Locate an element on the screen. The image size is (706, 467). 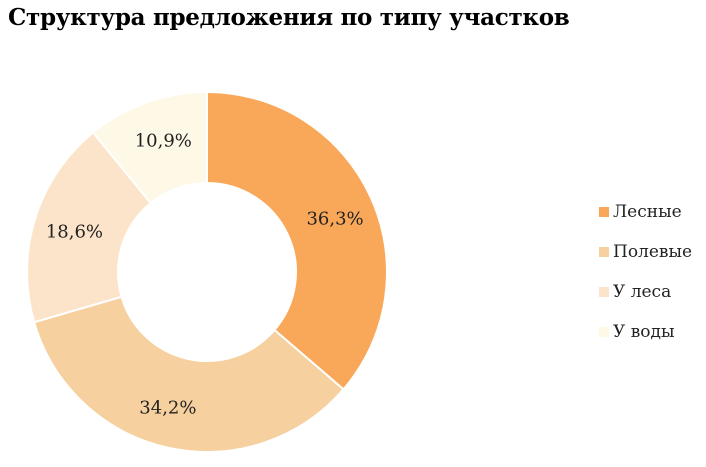
chart-legend: Лесные Полевые У леса У воды is located at coordinates (645, 282).